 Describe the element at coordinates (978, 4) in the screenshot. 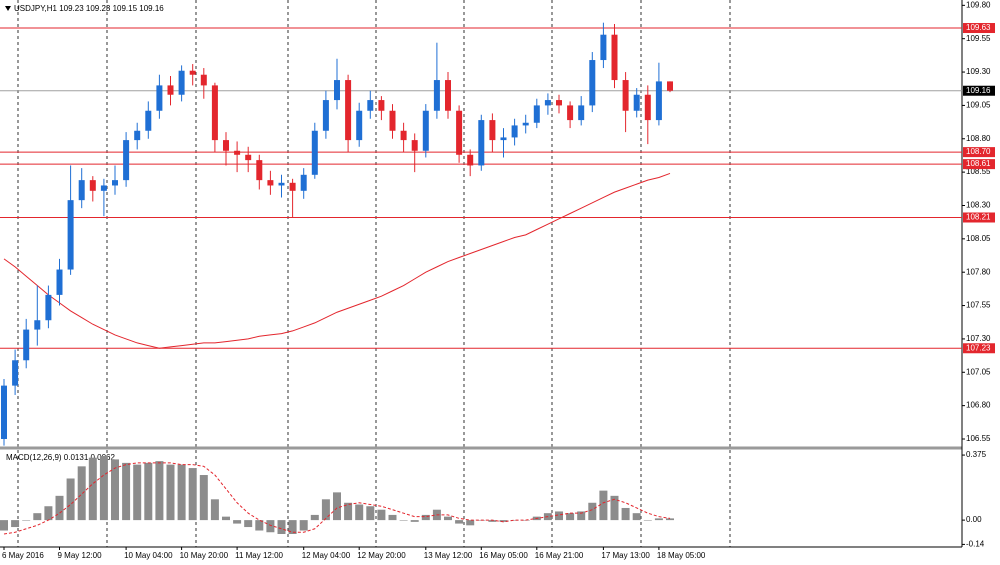

I see `y-tick-label: 109.80` at that location.